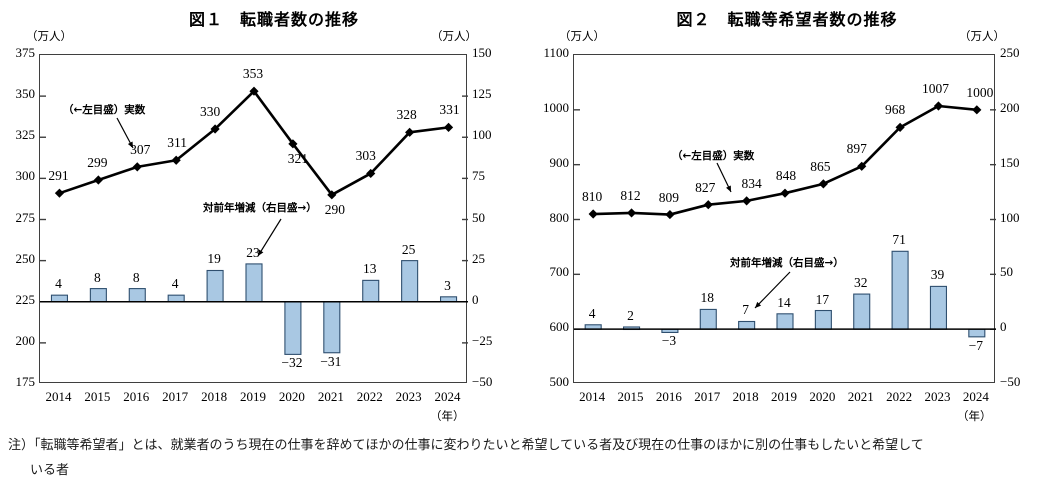 The height and width of the screenshot is (503, 1041). What do you see at coordinates (669, 341) in the screenshot?
I see `bar-value-label: −3` at bounding box center [669, 341].